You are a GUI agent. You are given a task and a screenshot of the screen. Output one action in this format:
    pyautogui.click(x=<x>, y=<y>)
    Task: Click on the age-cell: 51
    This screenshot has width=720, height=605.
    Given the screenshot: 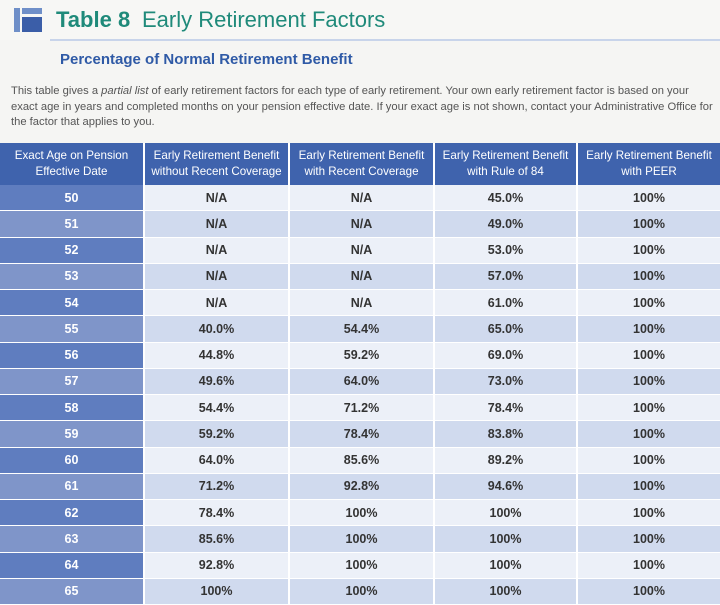 What is the action you would take?
    pyautogui.click(x=72, y=224)
    